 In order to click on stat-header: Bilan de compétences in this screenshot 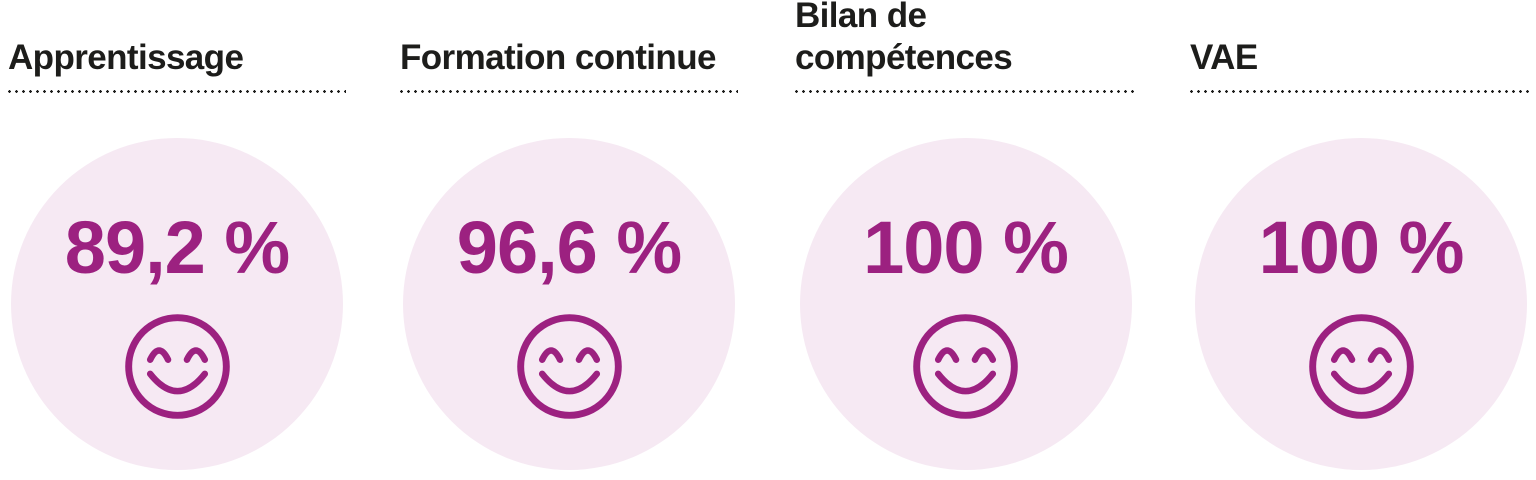, I will do `click(965, 45)`.